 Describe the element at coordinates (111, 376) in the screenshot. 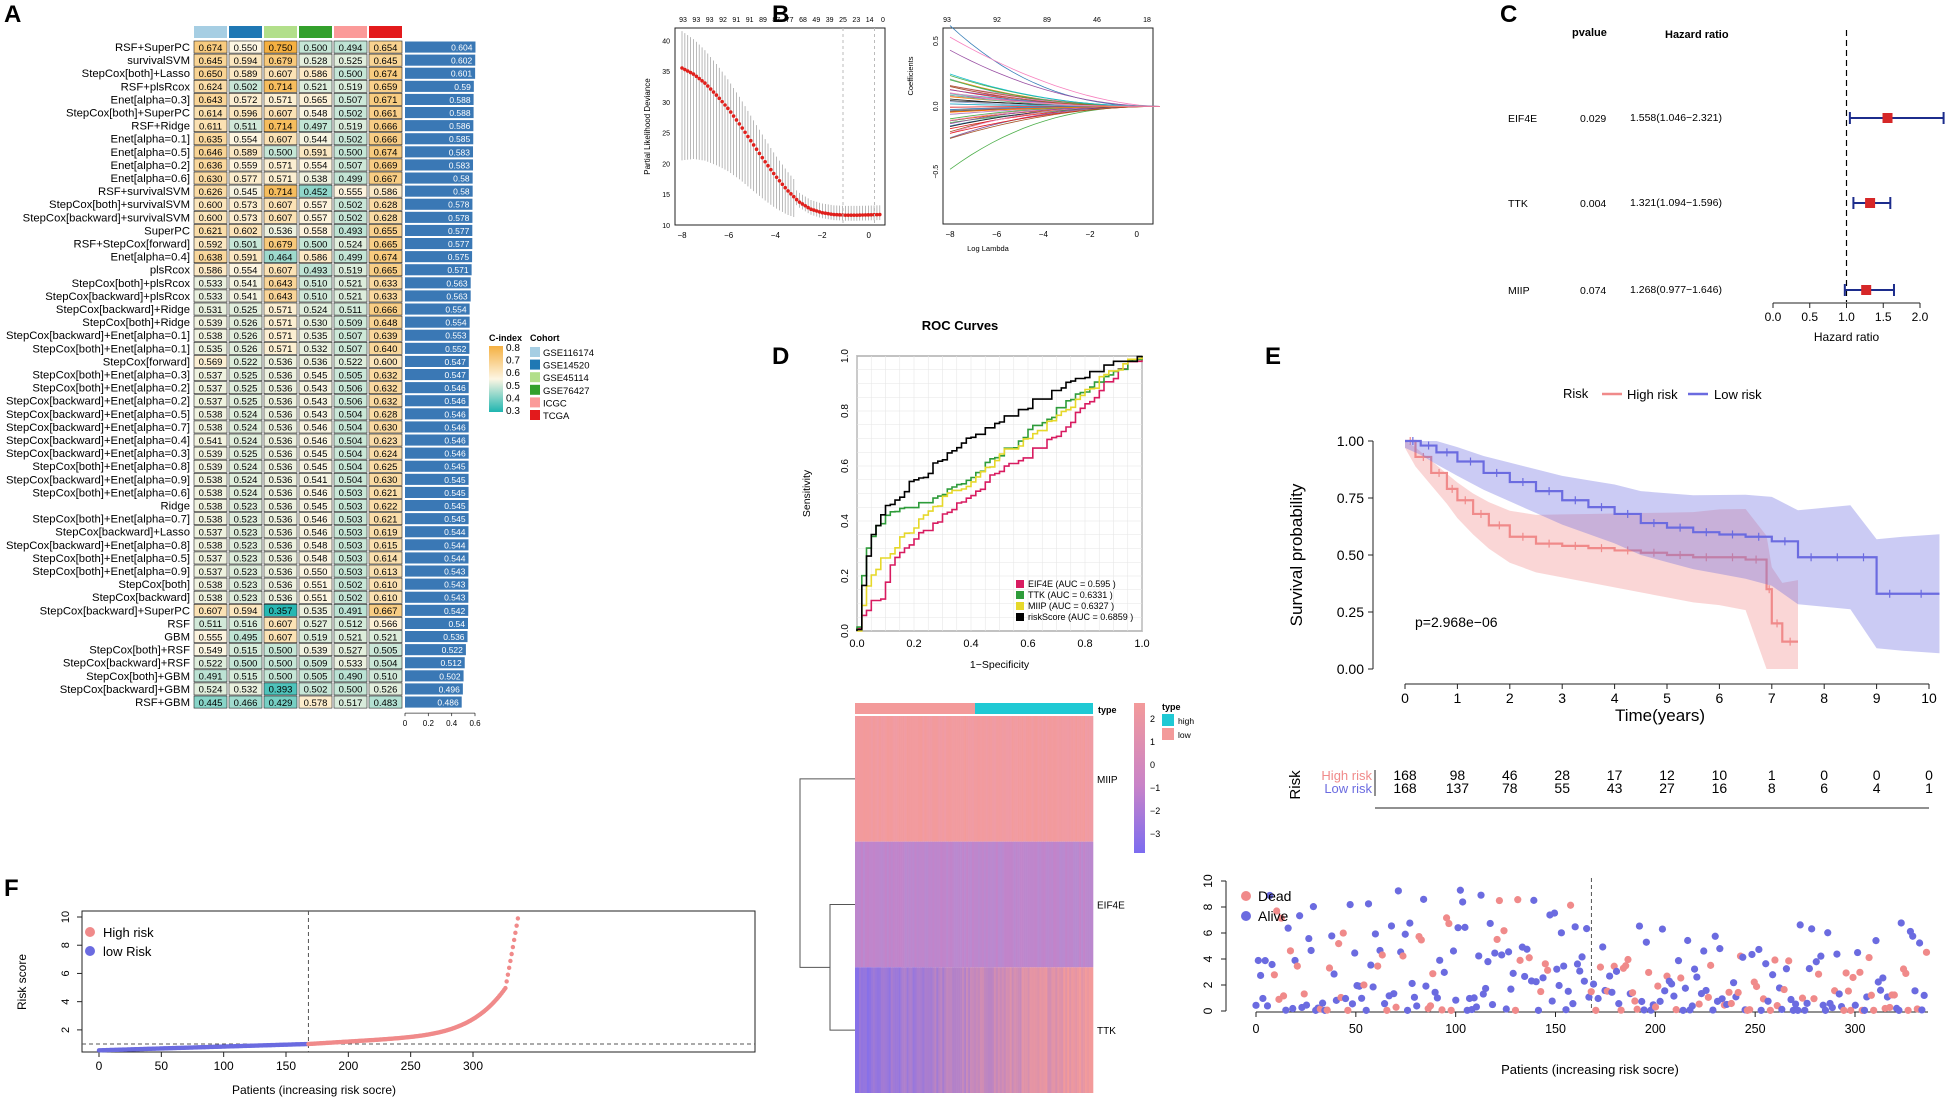

I see `method-label: StepCox[both]+Enet[alpha=0.3]` at that location.